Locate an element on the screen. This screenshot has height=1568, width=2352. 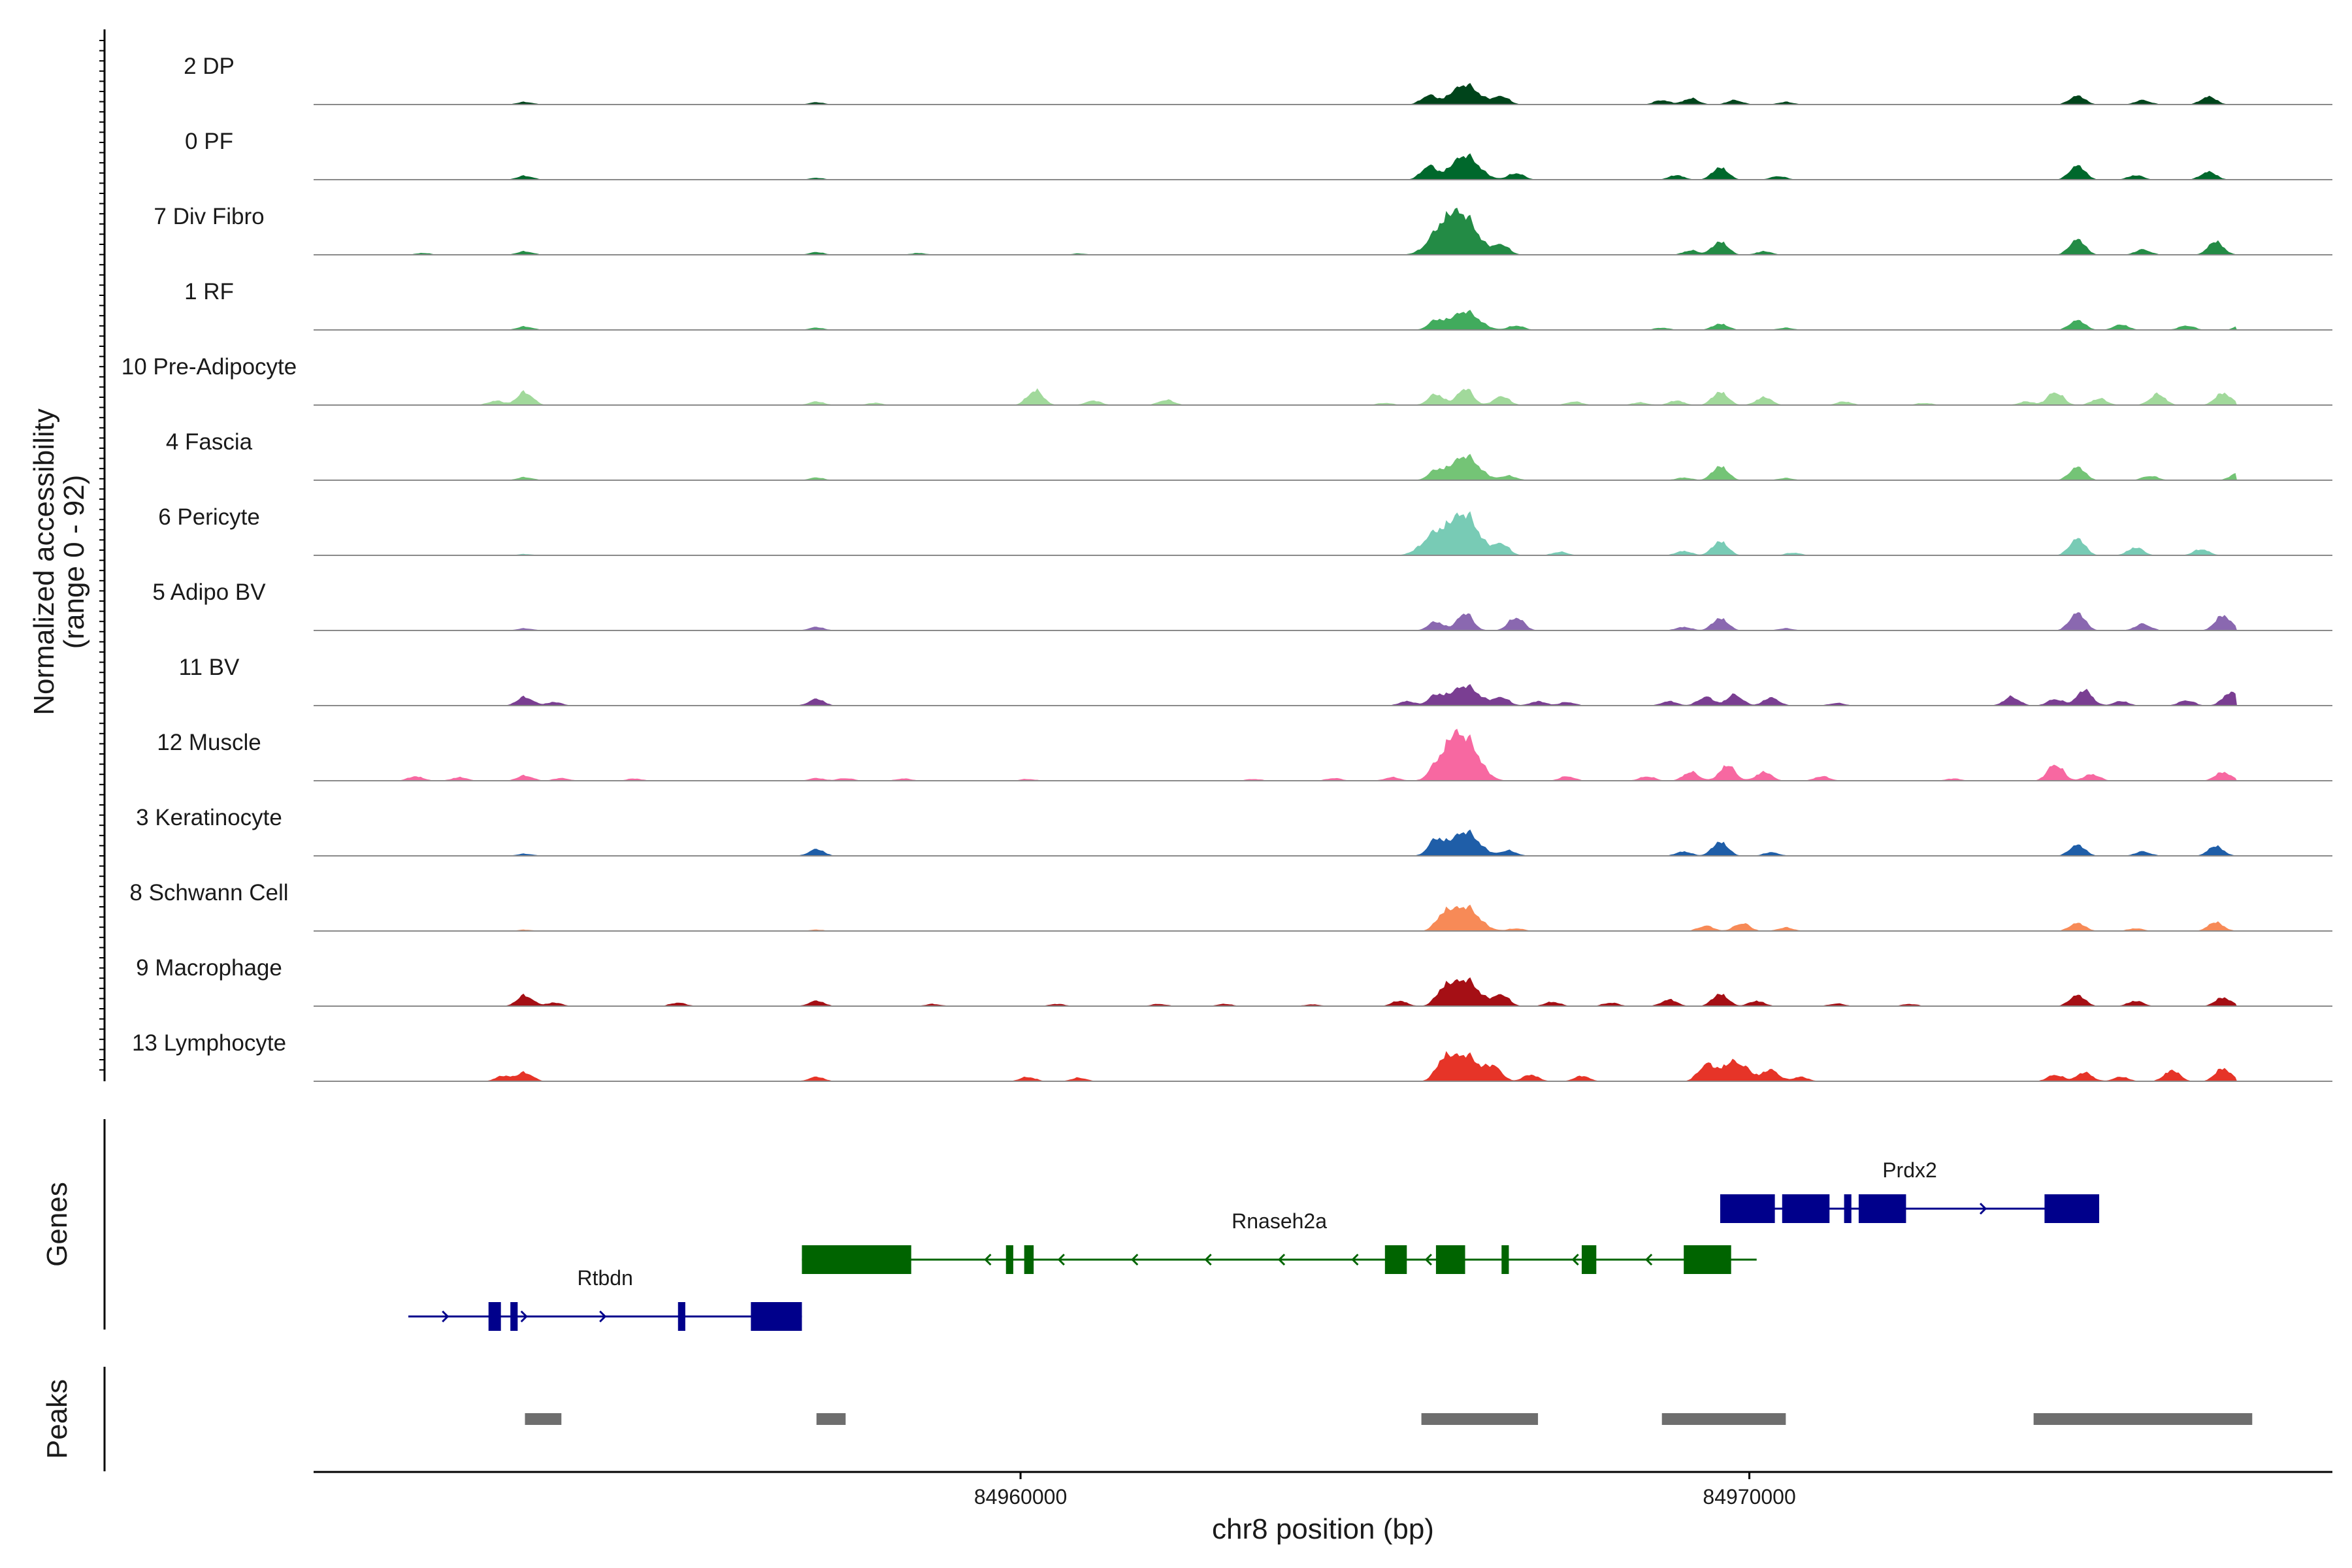
peaks-axis-title: Peaks is located at coordinates (57, 1419).